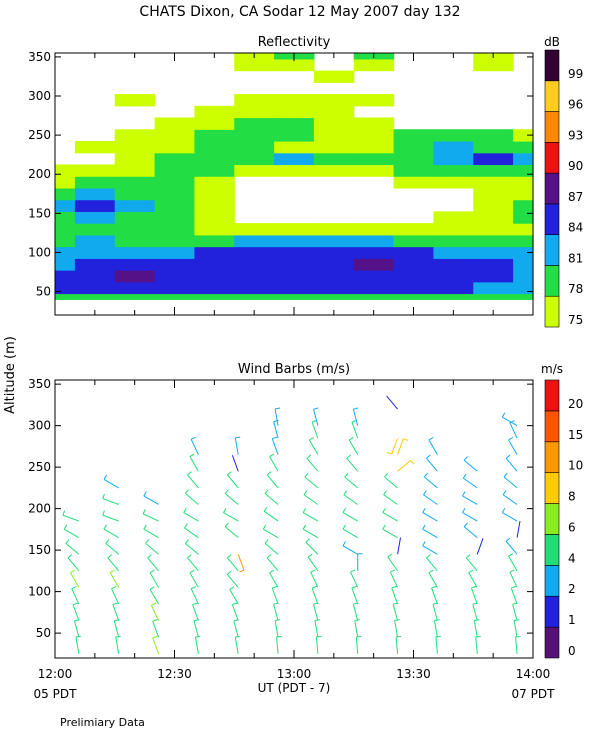 This screenshot has height=750, width=600. Describe the element at coordinates (533, 674) in the screenshot. I see `x-tick-label: 14:00` at that location.